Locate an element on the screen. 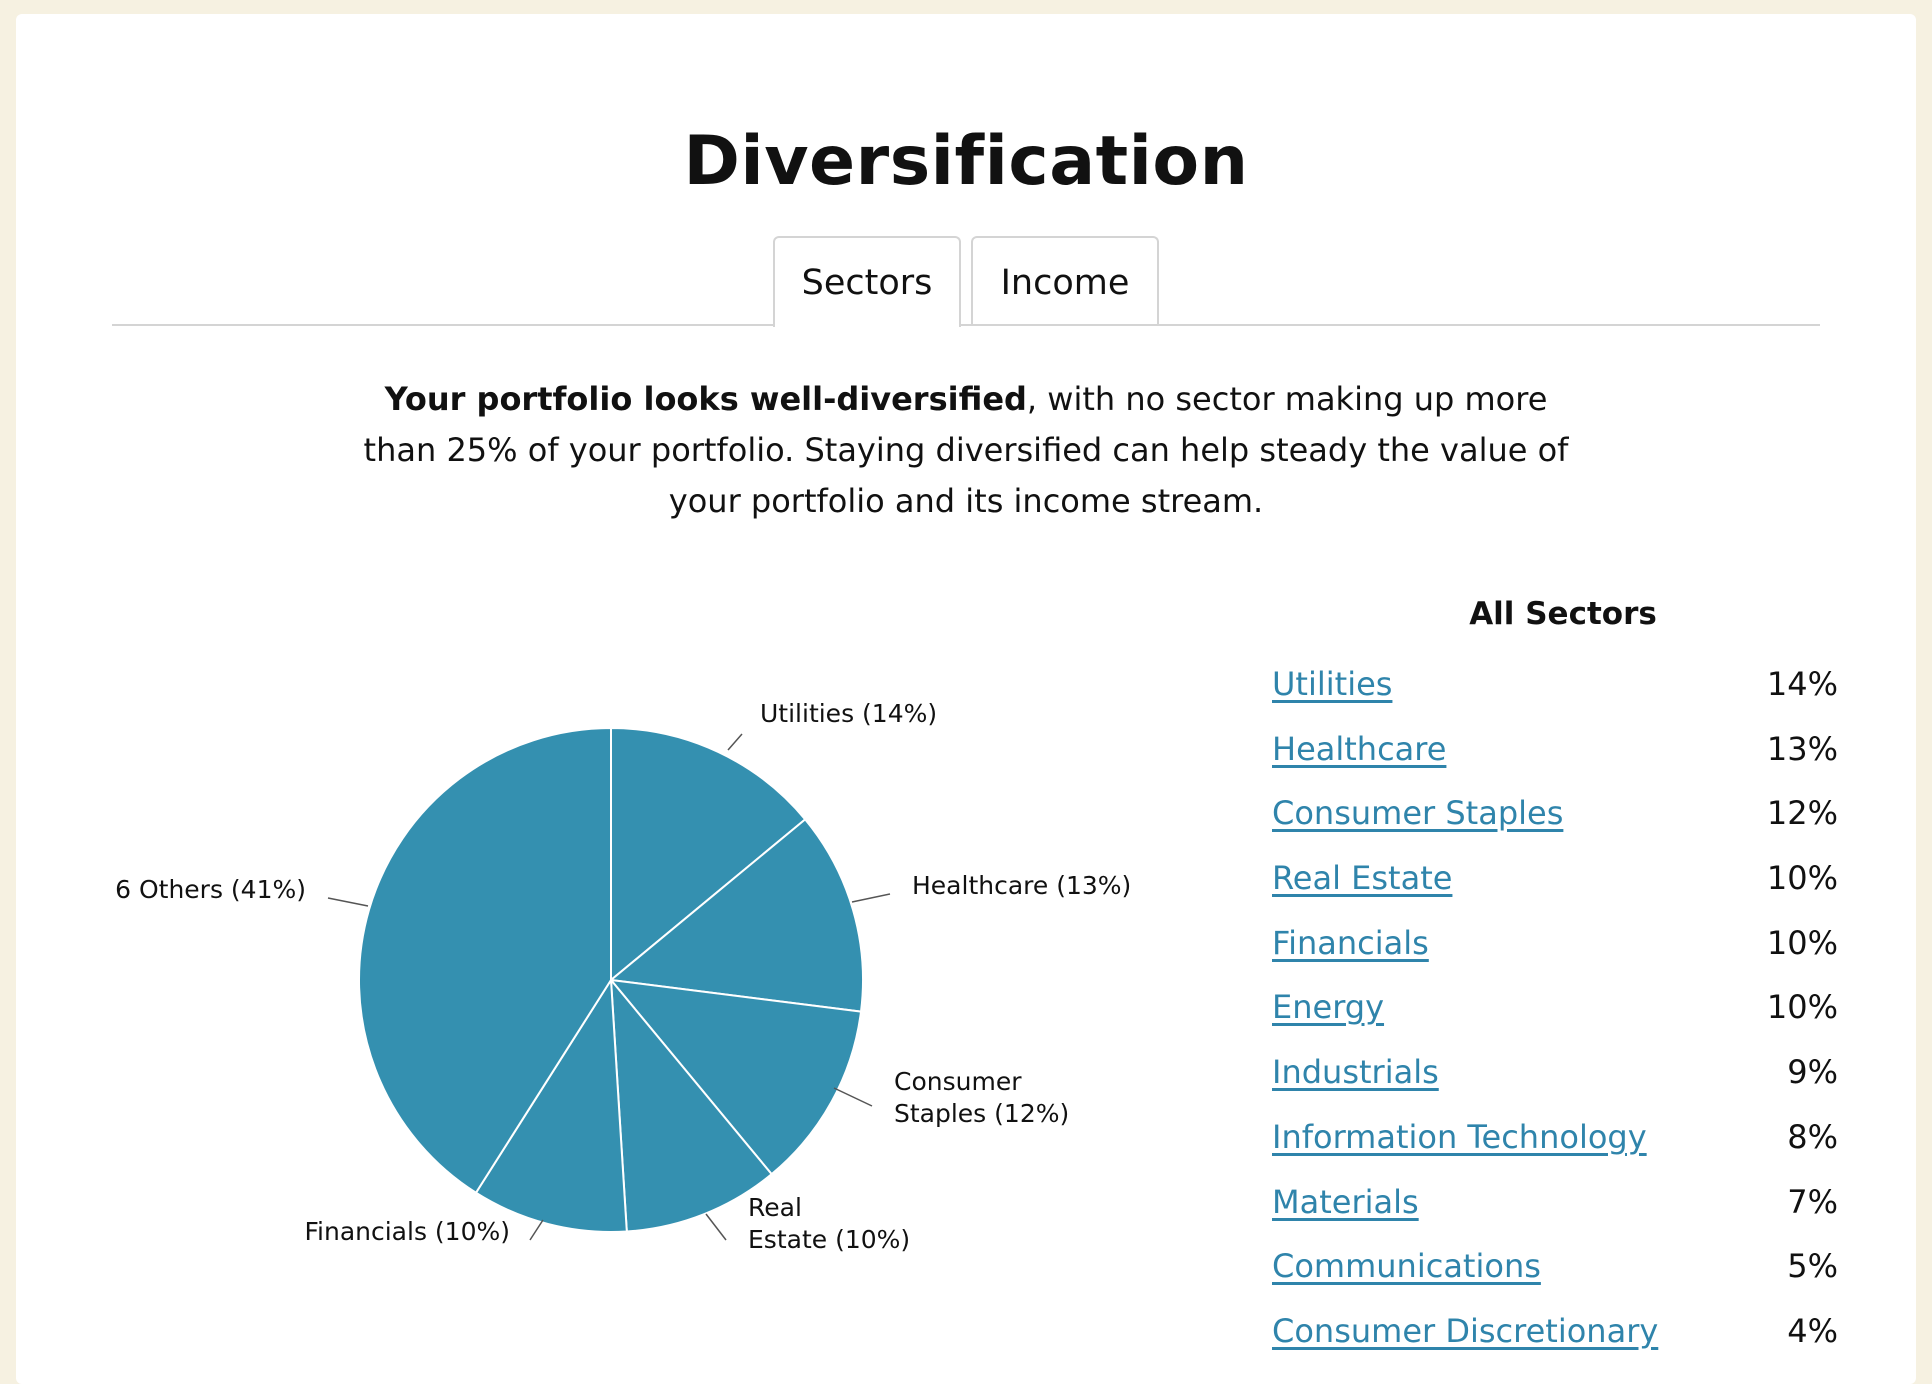 The image size is (1932, 1384). sector-row: Materials 7% is located at coordinates (1555, 1202).